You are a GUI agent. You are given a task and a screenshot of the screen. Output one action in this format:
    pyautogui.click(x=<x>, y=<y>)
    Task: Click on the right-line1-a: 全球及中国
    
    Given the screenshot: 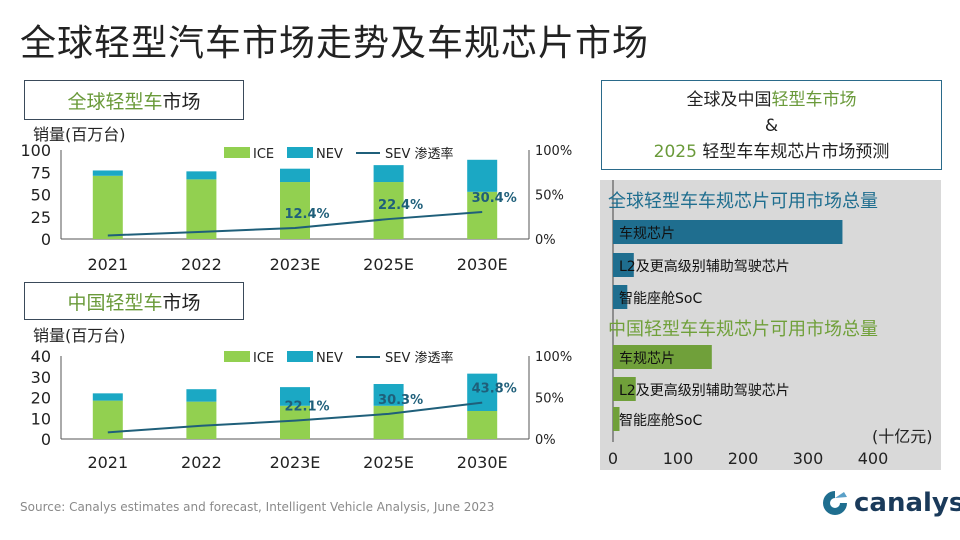 What is the action you would take?
    pyautogui.click(x=729, y=100)
    